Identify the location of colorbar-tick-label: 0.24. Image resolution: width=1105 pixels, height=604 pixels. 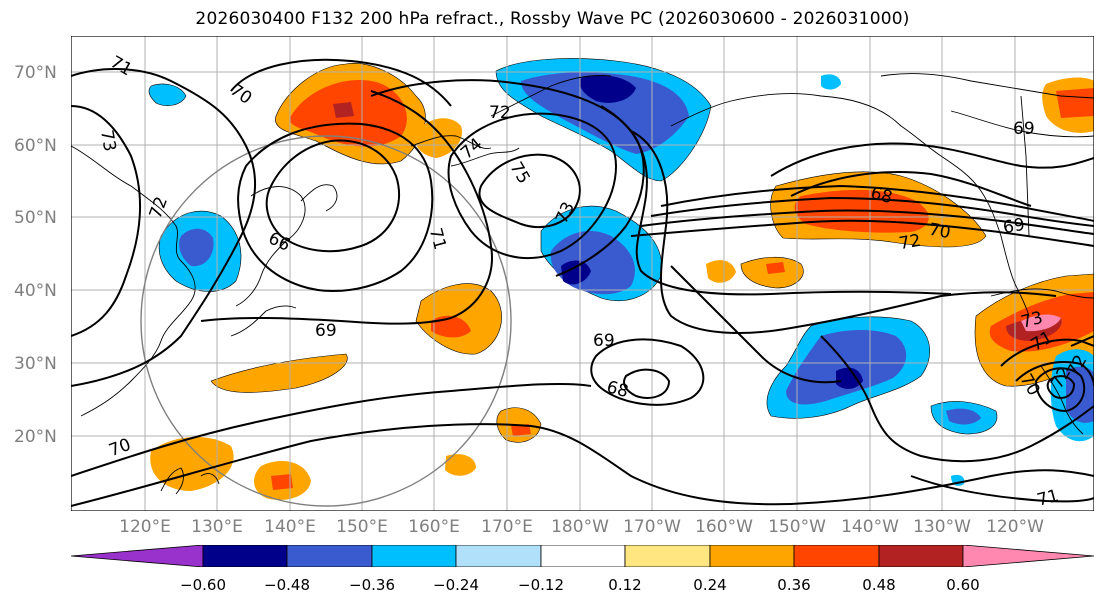
(710, 585).